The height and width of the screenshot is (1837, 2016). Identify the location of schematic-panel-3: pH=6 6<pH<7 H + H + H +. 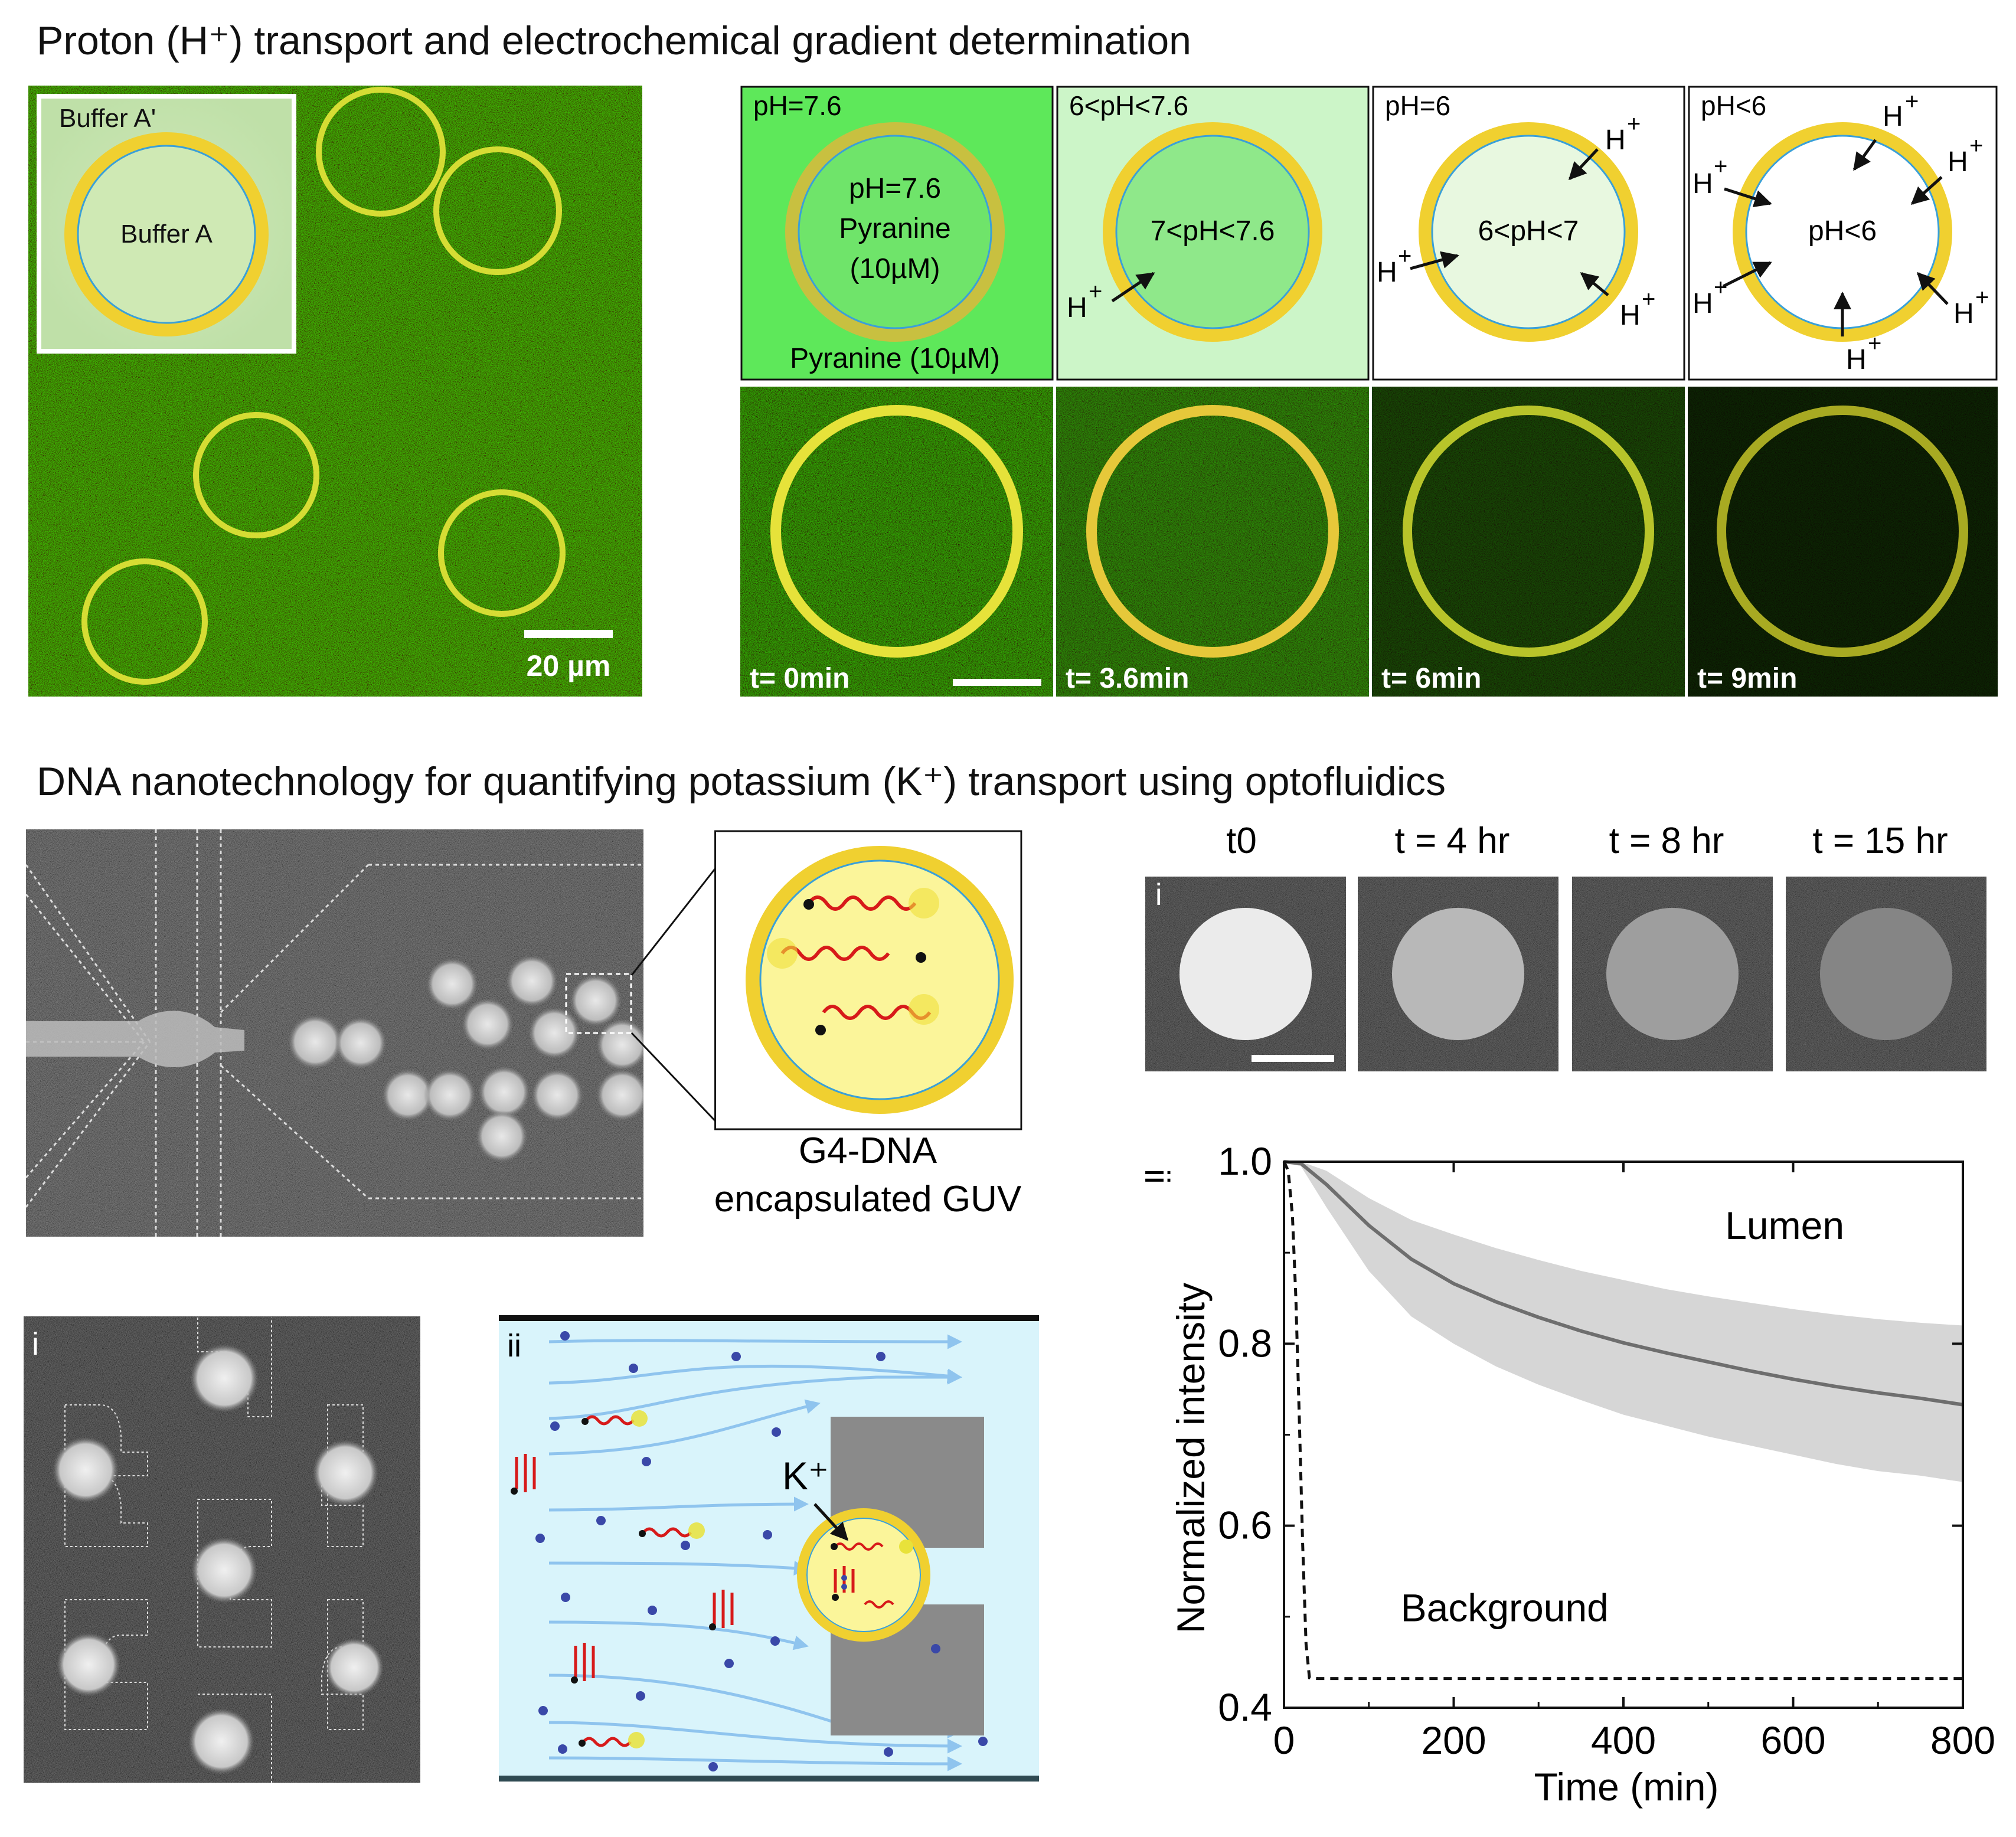
(1528, 234).